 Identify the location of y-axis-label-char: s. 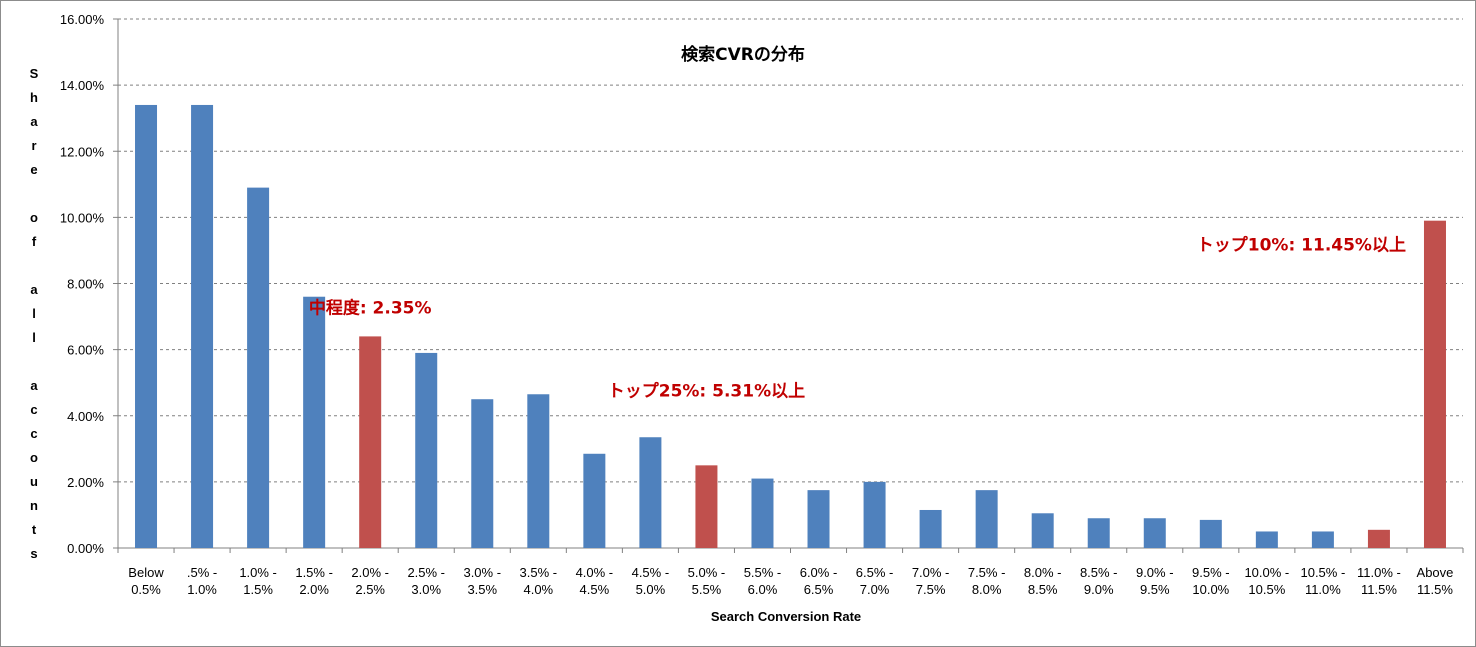
(33, 553).